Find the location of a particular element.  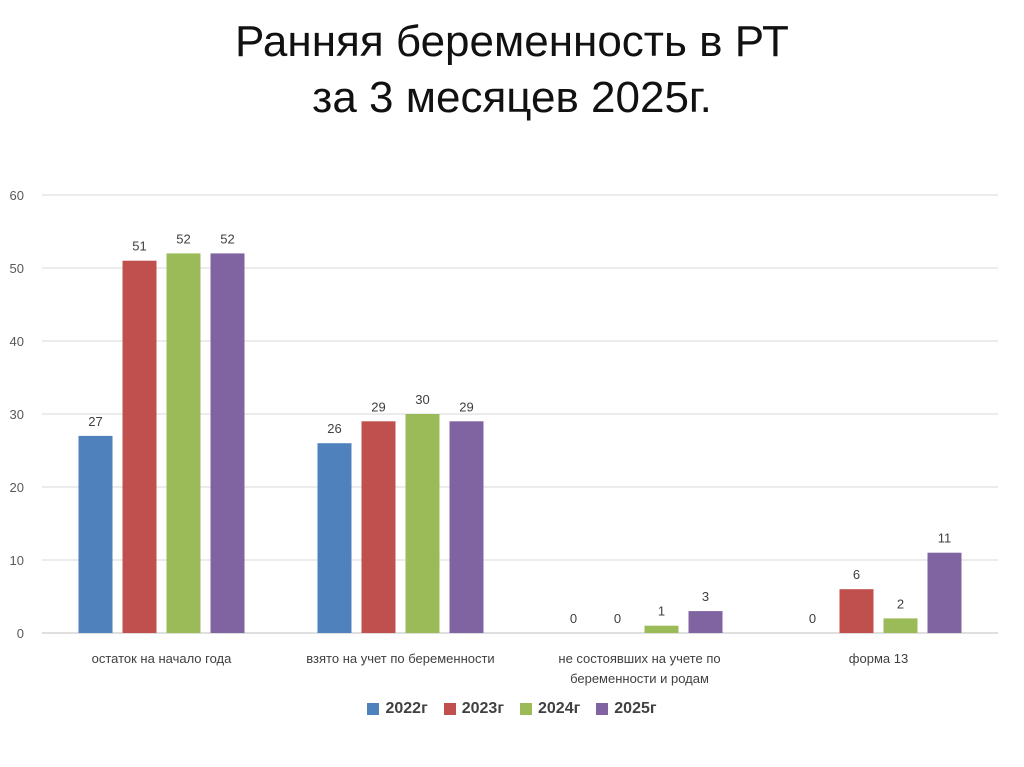

data-label: 6 is located at coordinates (856, 574).